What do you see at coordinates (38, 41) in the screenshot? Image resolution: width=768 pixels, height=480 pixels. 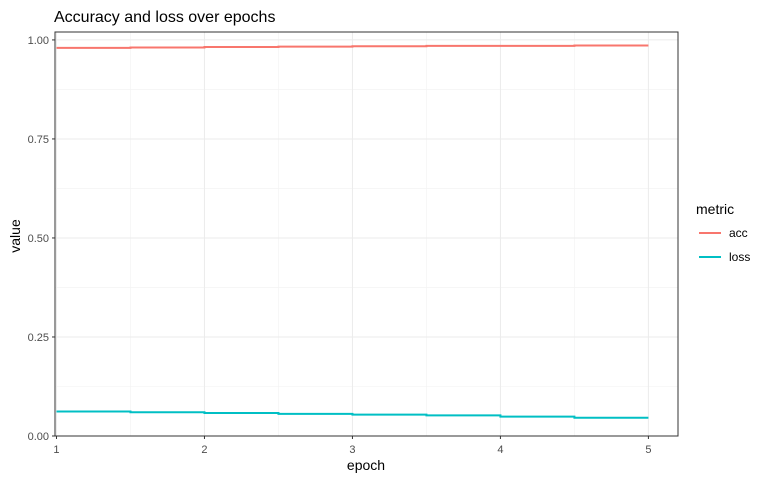 I see `y-tick-label: 1.00` at bounding box center [38, 41].